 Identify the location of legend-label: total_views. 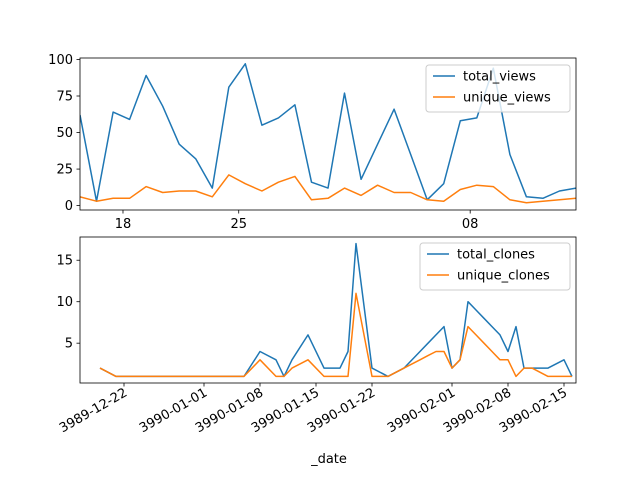
(499, 77).